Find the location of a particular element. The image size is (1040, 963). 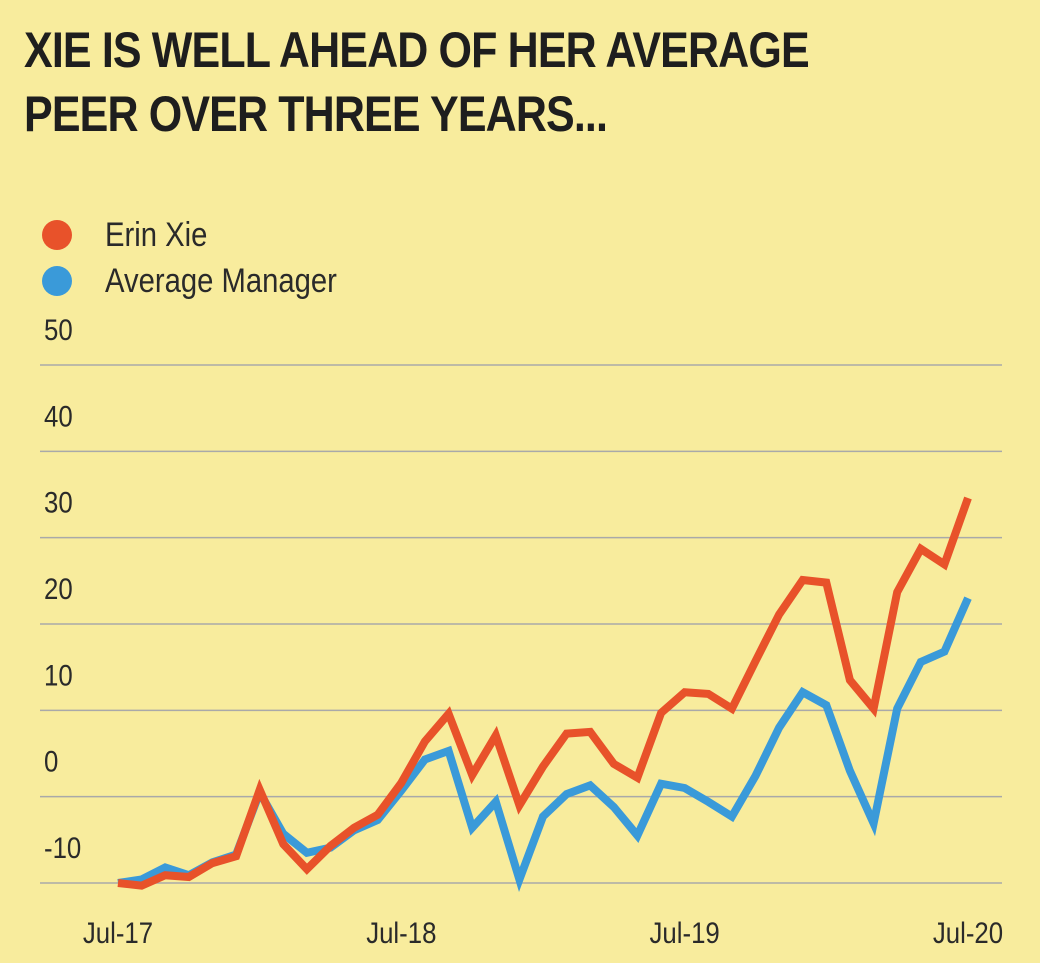

y-tick-label: 0 is located at coordinates (51, 761).